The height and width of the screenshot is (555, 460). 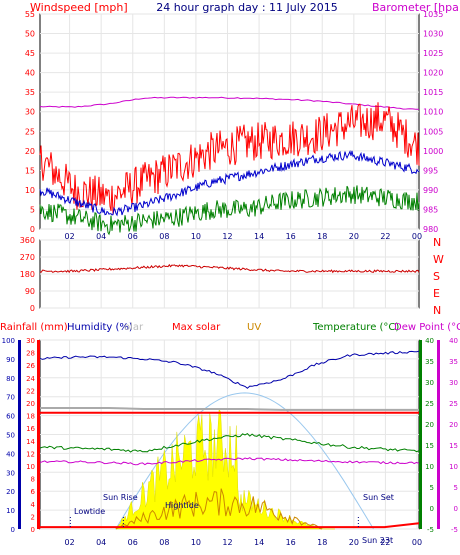 What do you see at coordinates (259, 236) in the screenshot?
I see `x-tick-label: 14` at bounding box center [259, 236].